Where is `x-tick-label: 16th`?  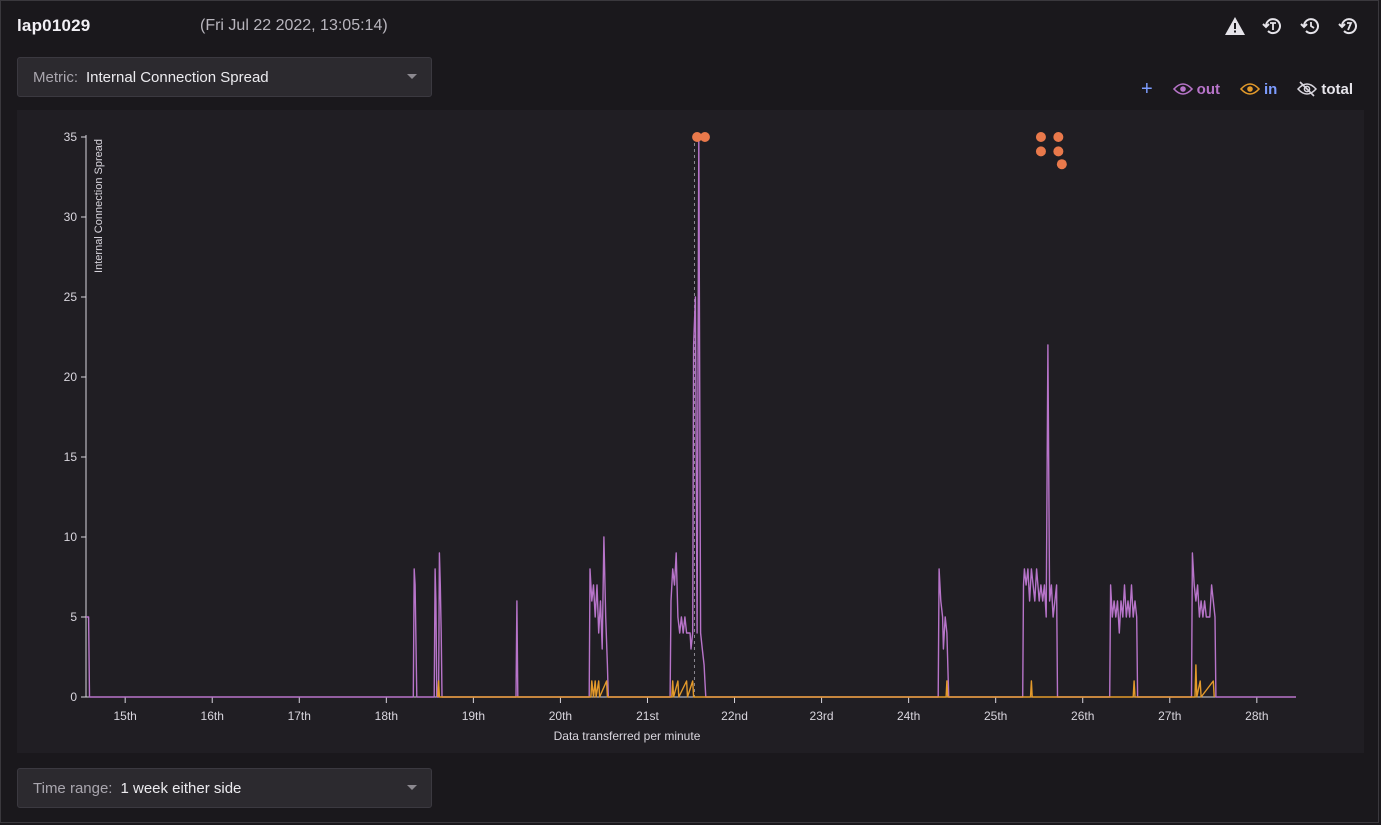 x-tick-label: 16th is located at coordinates (212, 716).